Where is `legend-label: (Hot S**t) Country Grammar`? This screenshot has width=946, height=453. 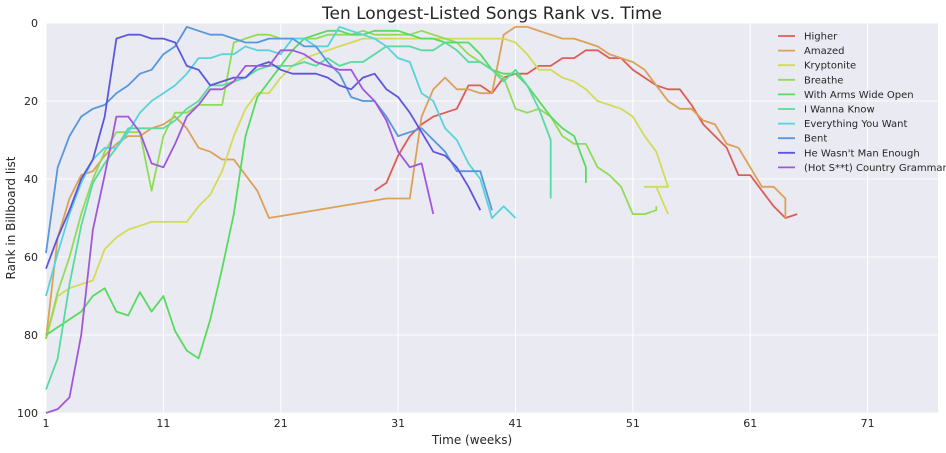 legend-label: (Hot S**t) Country Grammar is located at coordinates (875, 168).